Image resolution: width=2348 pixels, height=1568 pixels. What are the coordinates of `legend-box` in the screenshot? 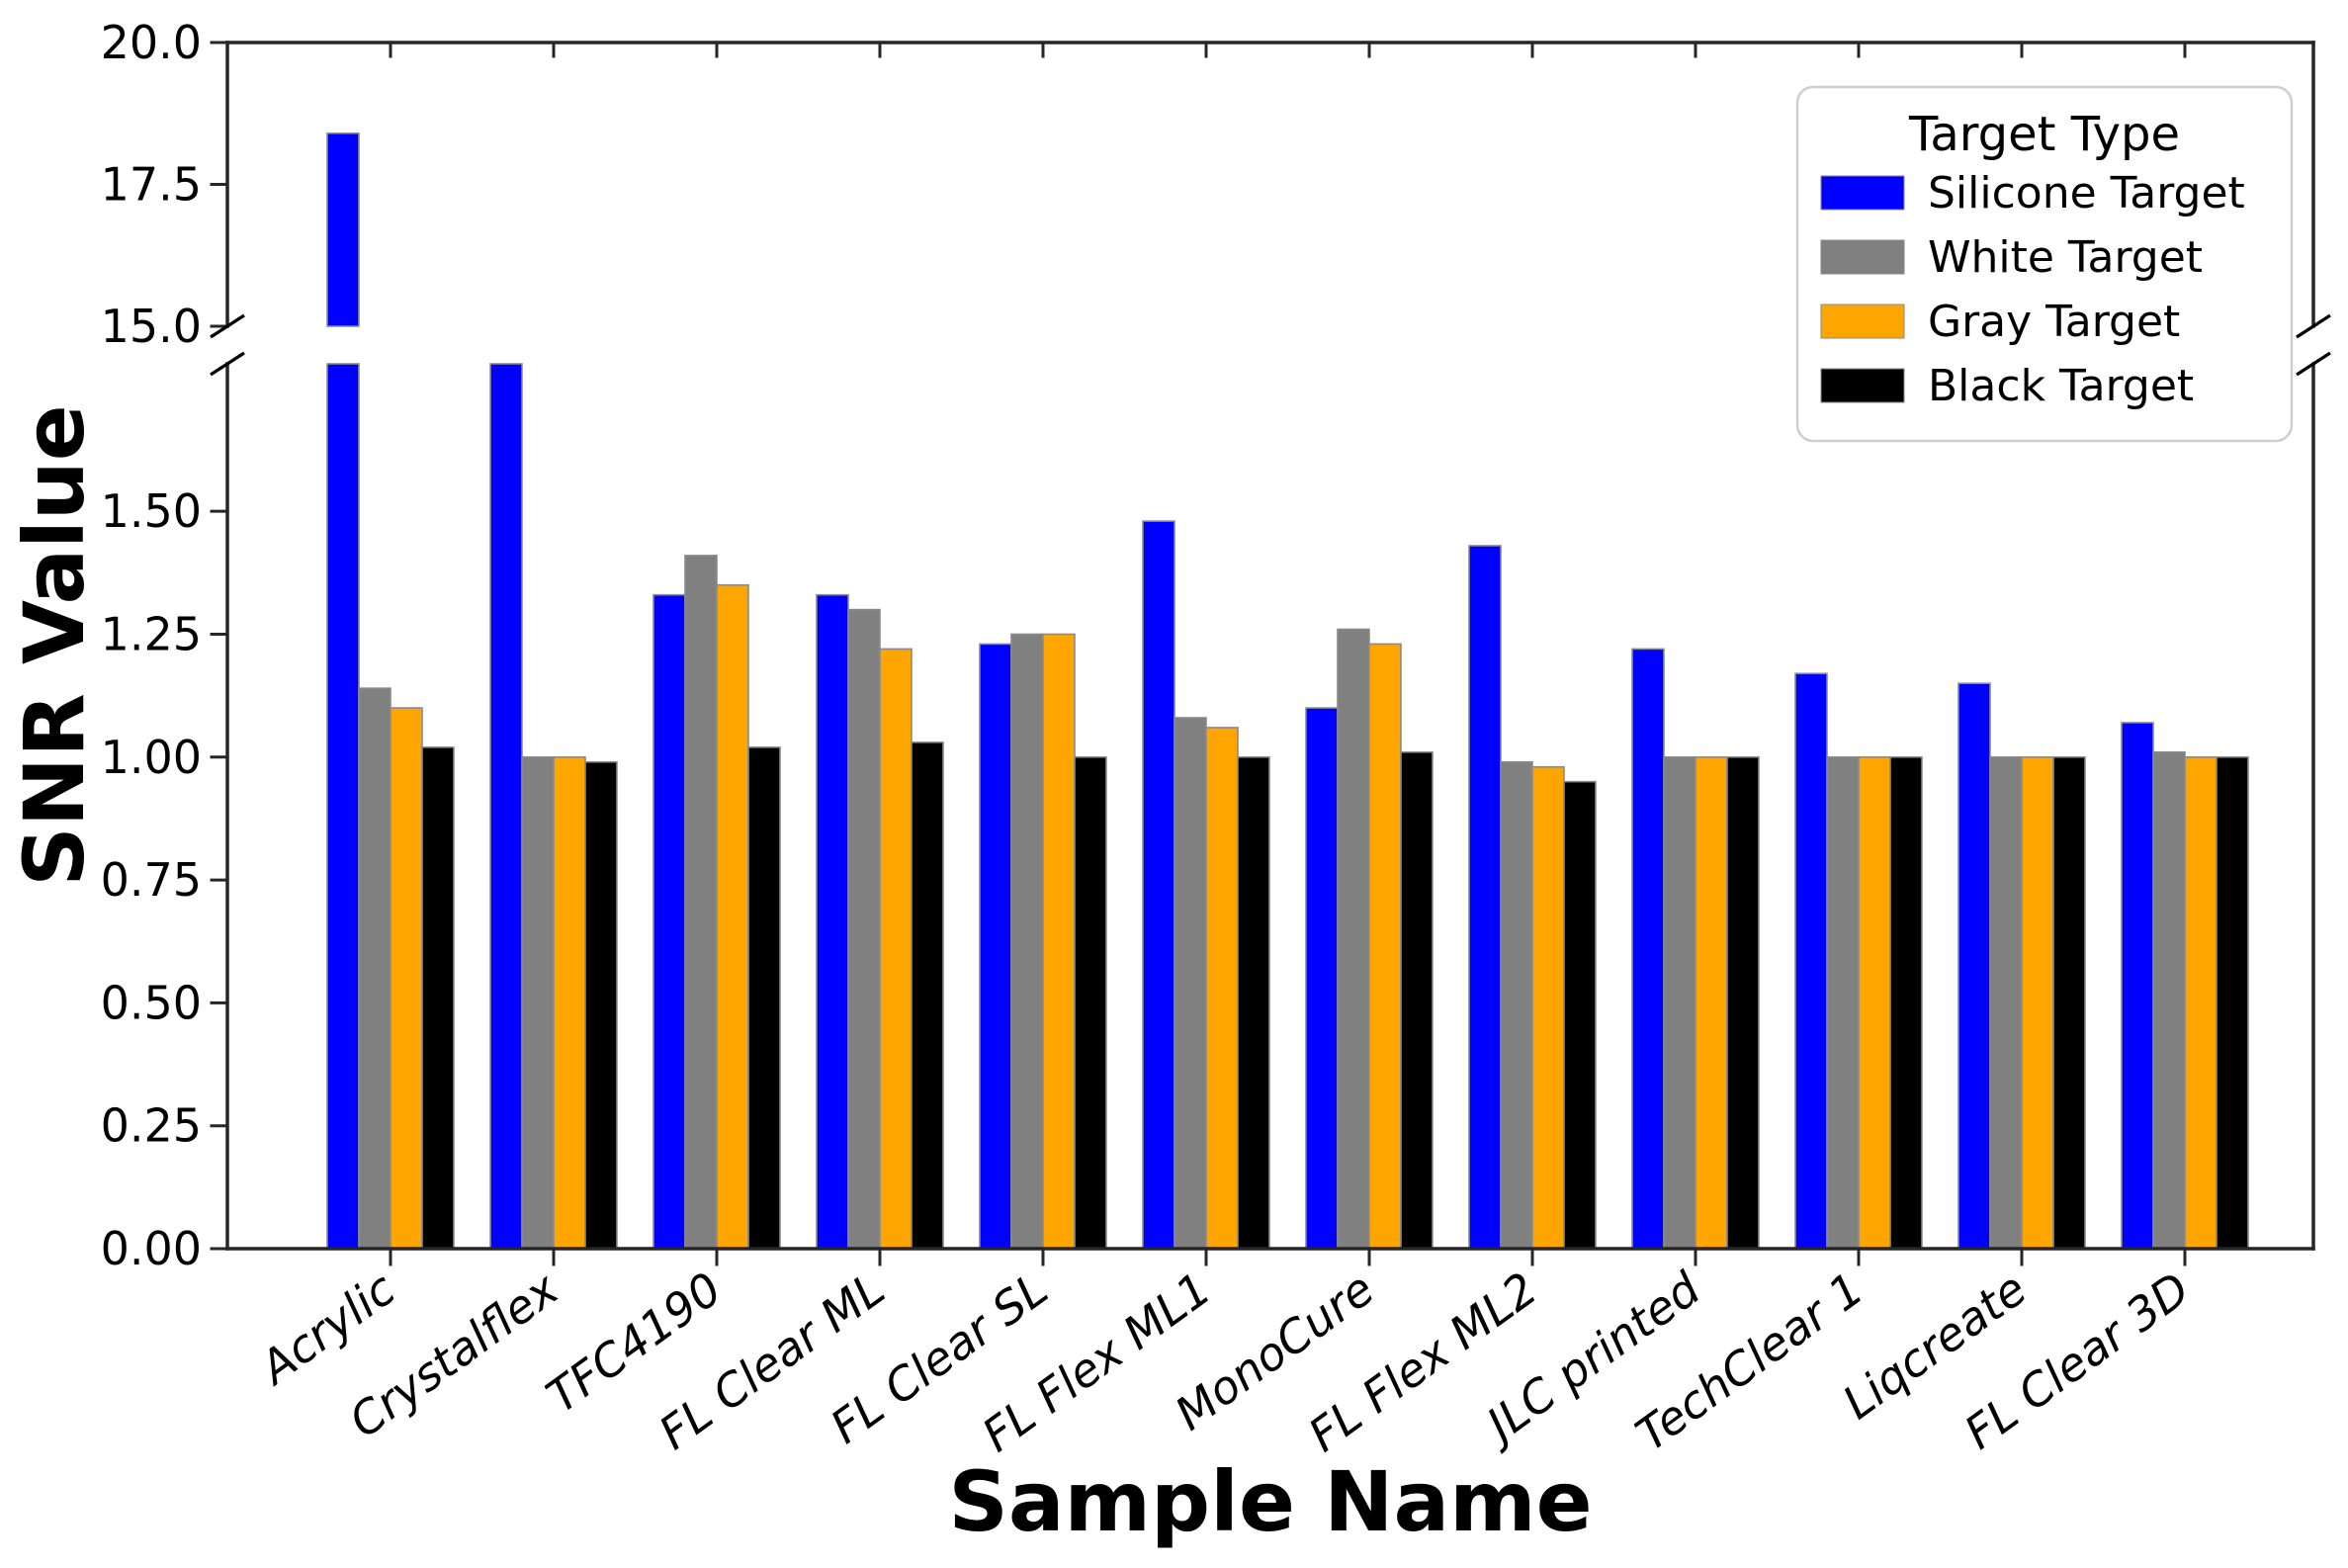 It's located at (2045, 264).